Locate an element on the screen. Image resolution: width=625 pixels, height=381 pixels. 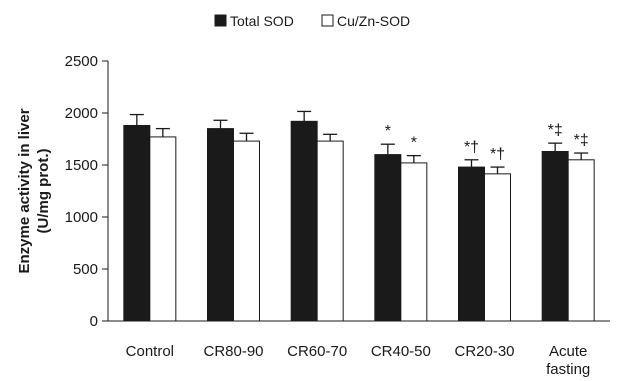
x-tick-label-line: fasting is located at coordinates (568, 369).